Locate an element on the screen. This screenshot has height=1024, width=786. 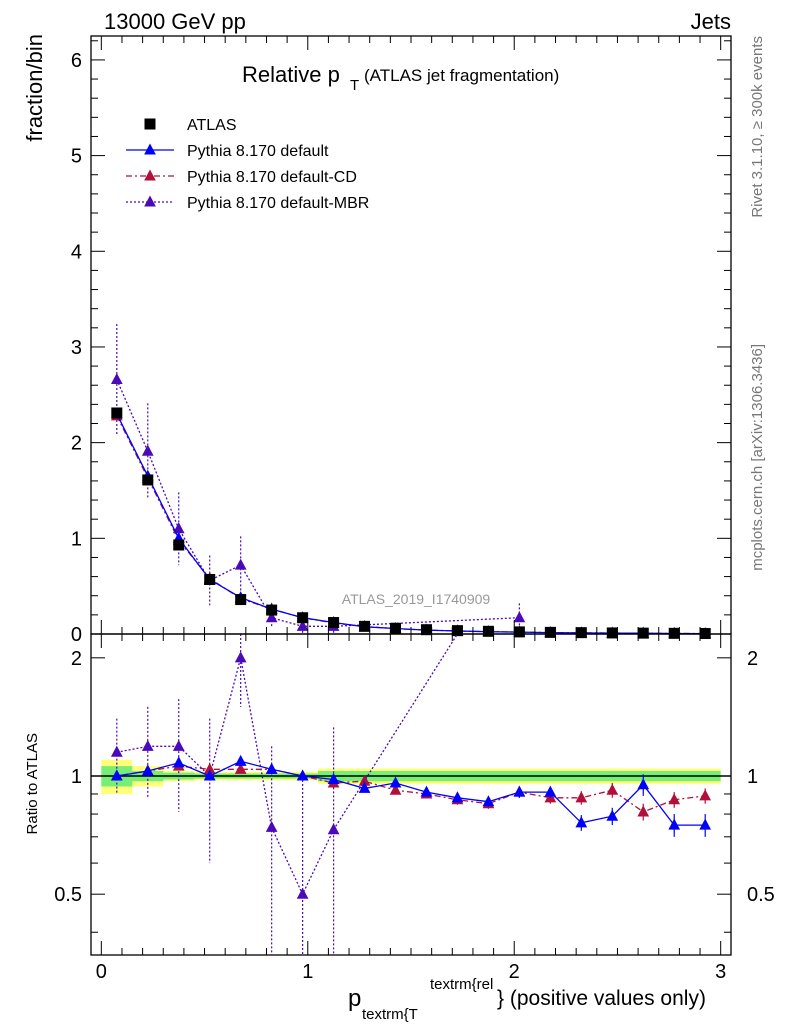
legend-entry: ATLAS is located at coordinates (190, 125).